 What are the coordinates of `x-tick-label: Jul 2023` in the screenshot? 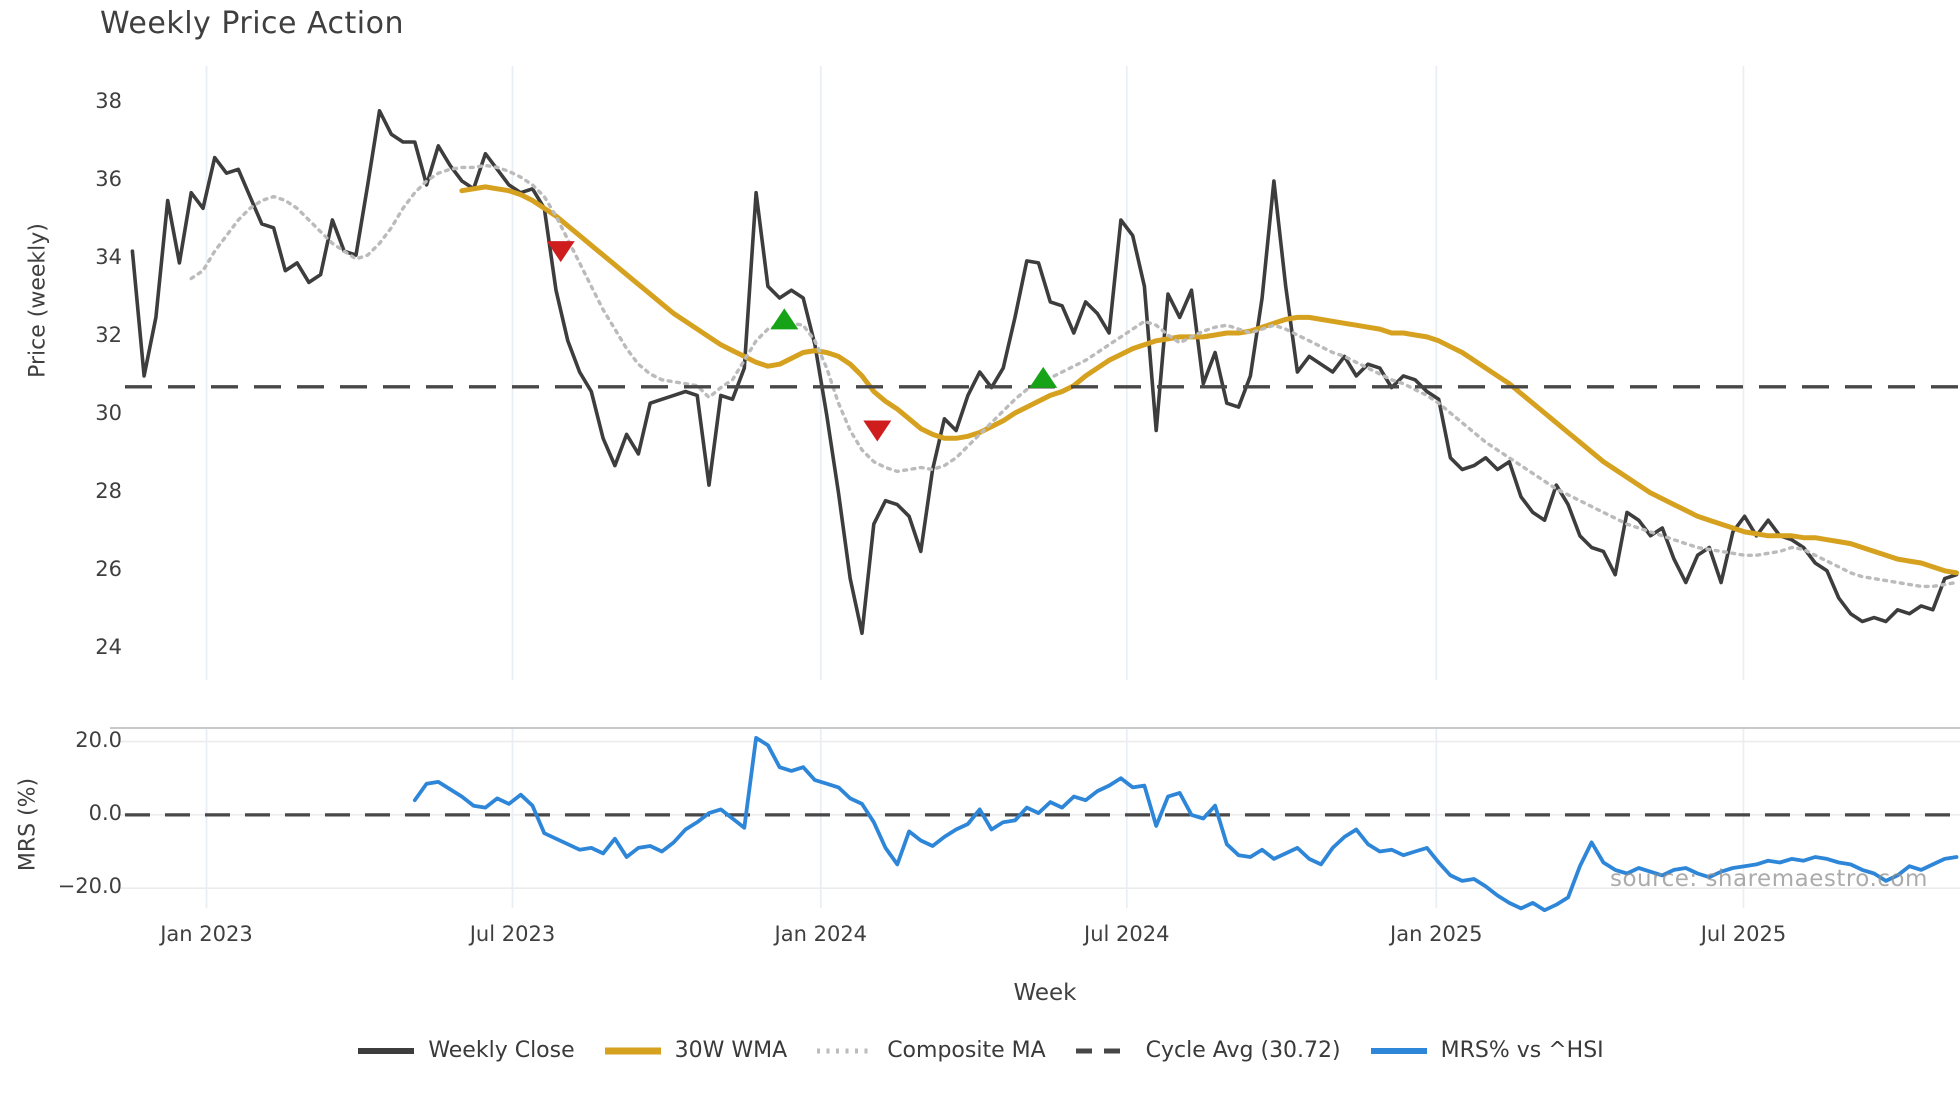 It's located at (512, 934).